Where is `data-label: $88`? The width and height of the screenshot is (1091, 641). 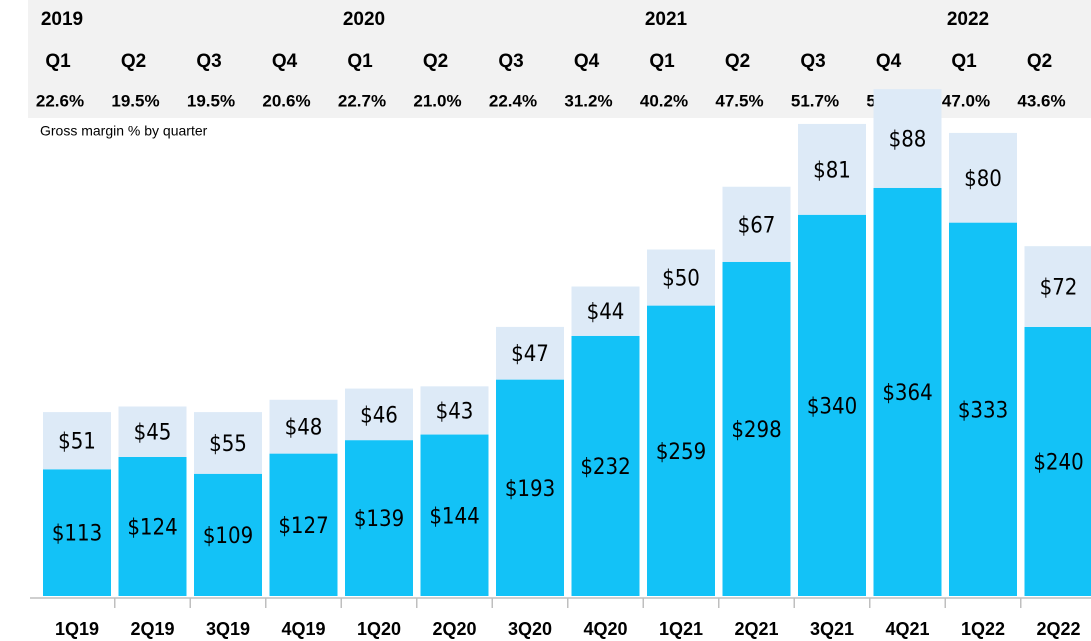
data-label: $88 is located at coordinates (908, 140).